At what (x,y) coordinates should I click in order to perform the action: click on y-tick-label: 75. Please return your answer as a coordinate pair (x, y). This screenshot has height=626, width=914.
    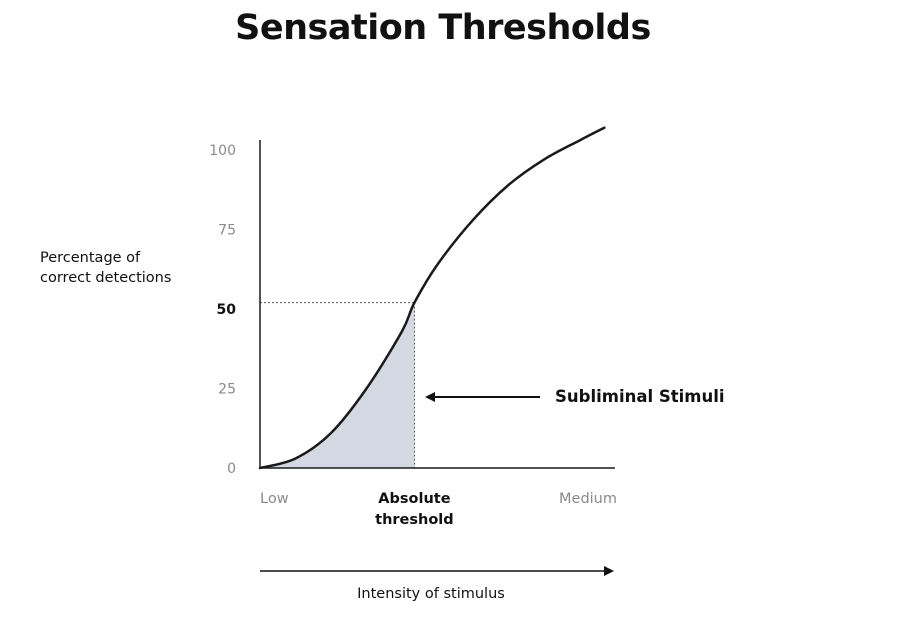
    Looking at the image, I should click on (227, 231).